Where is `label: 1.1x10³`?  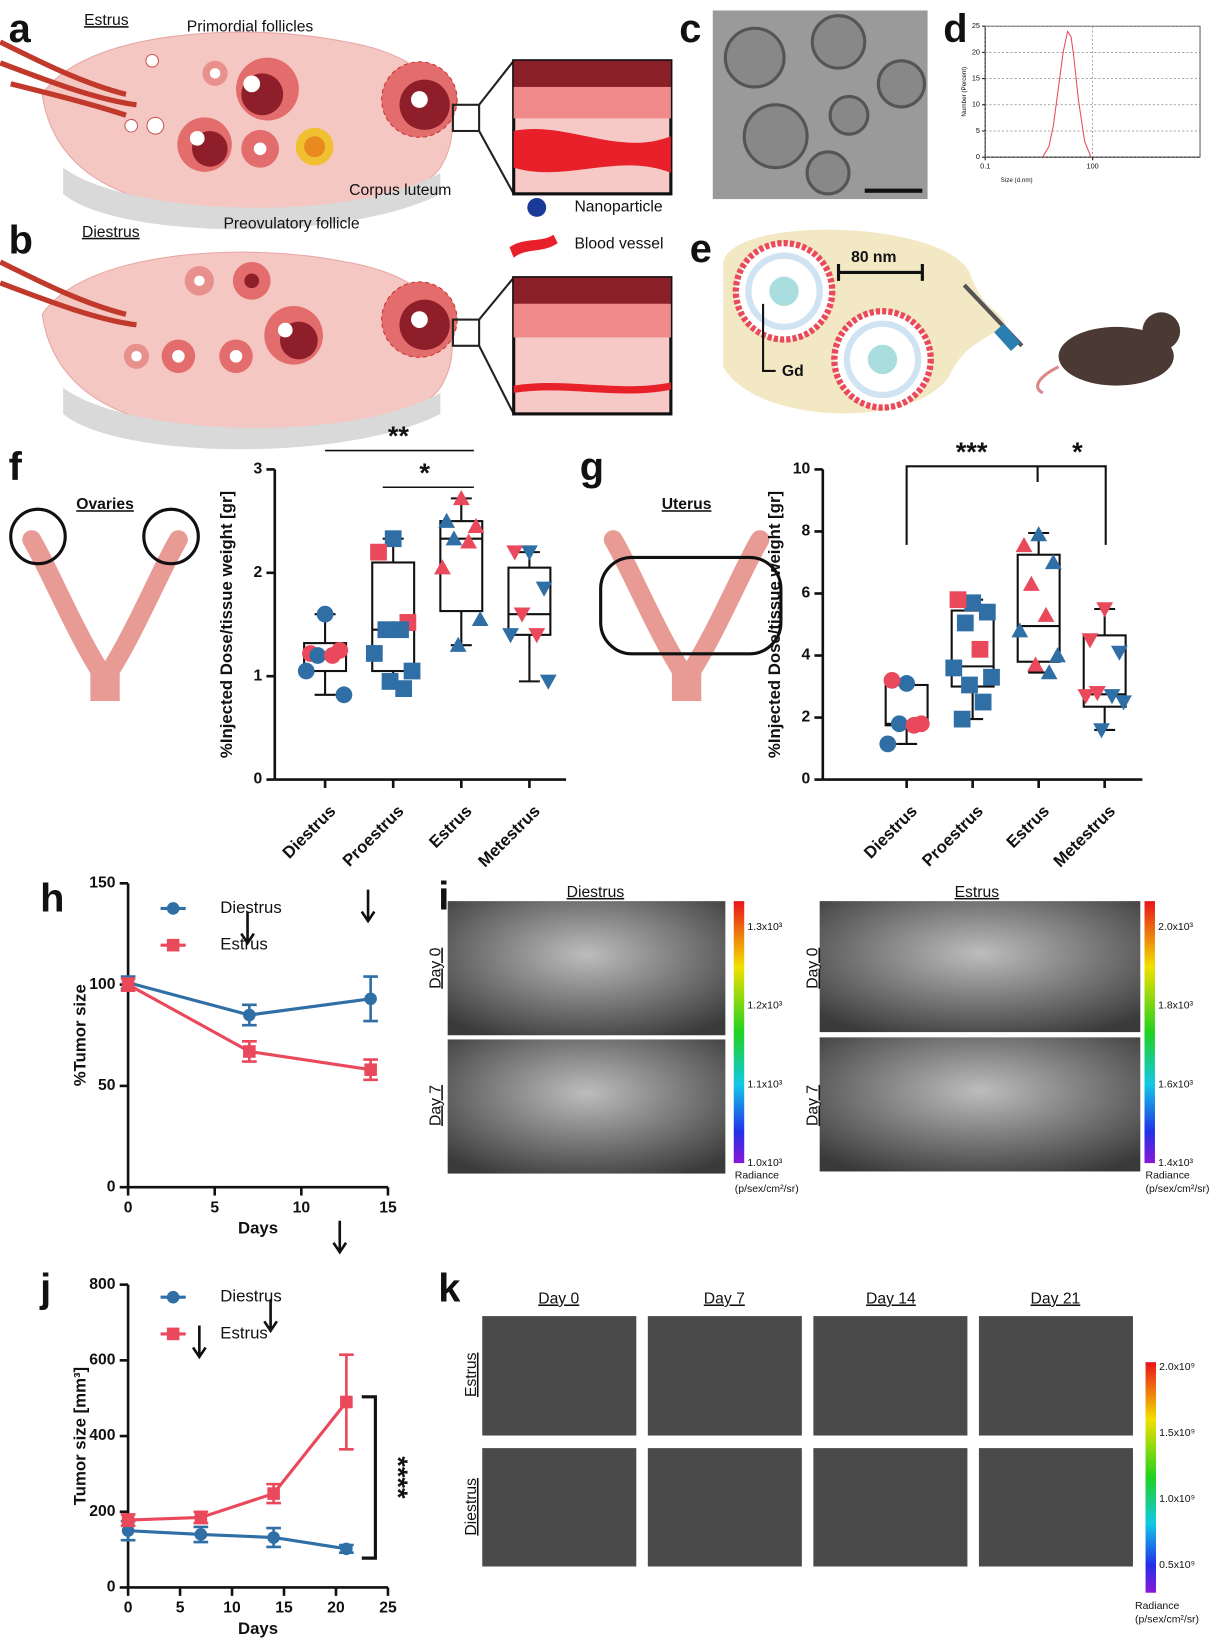
label: 1.1x10³ is located at coordinates (764, 1084).